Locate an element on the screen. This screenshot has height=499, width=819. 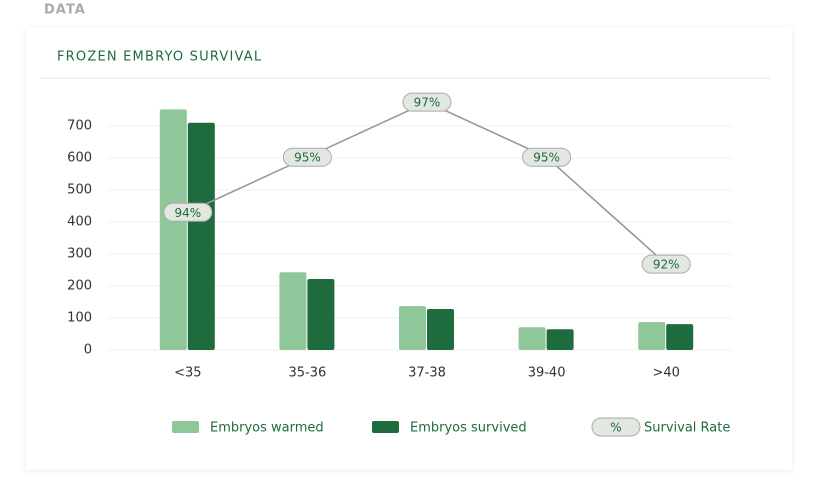
legend-symbol: % is located at coordinates (615, 428).